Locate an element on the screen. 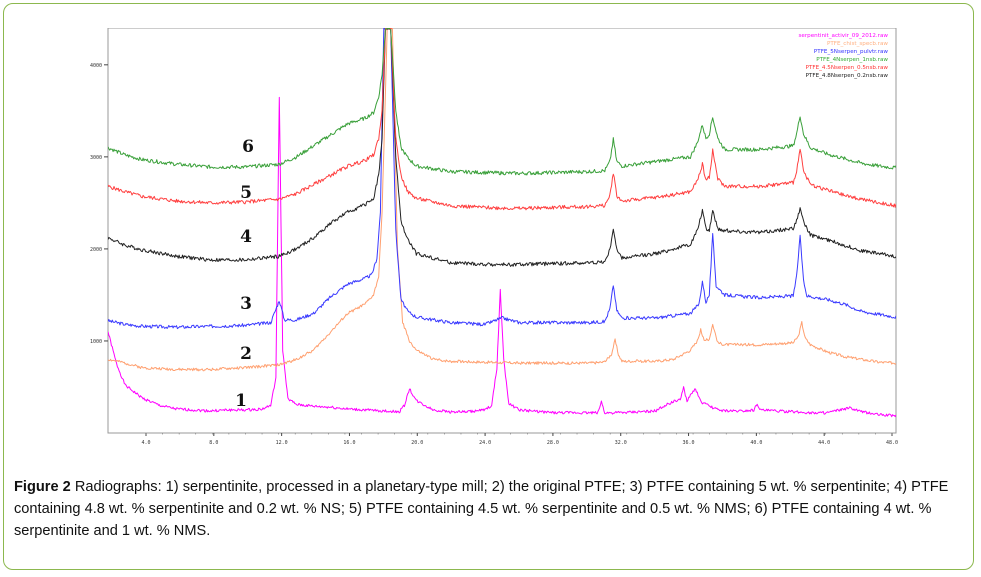  x-tick-label: 4.0 is located at coordinates (145, 443).